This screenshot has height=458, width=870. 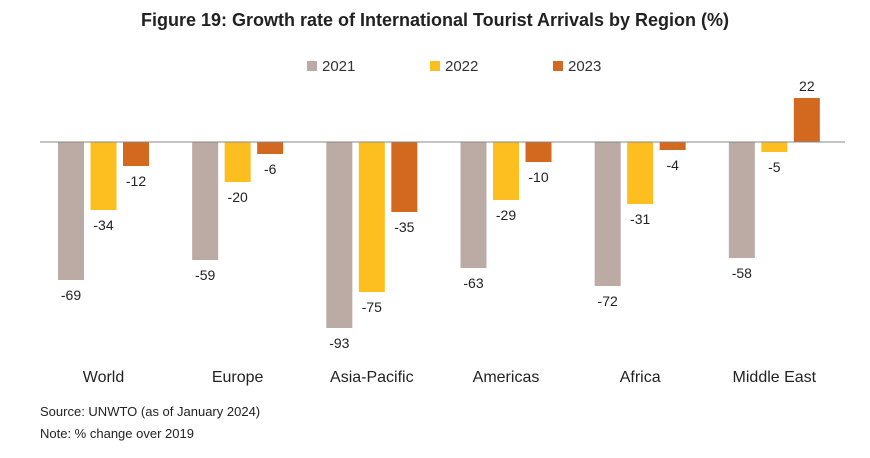 What do you see at coordinates (404, 227) in the screenshot?
I see `data-label: -35` at bounding box center [404, 227].